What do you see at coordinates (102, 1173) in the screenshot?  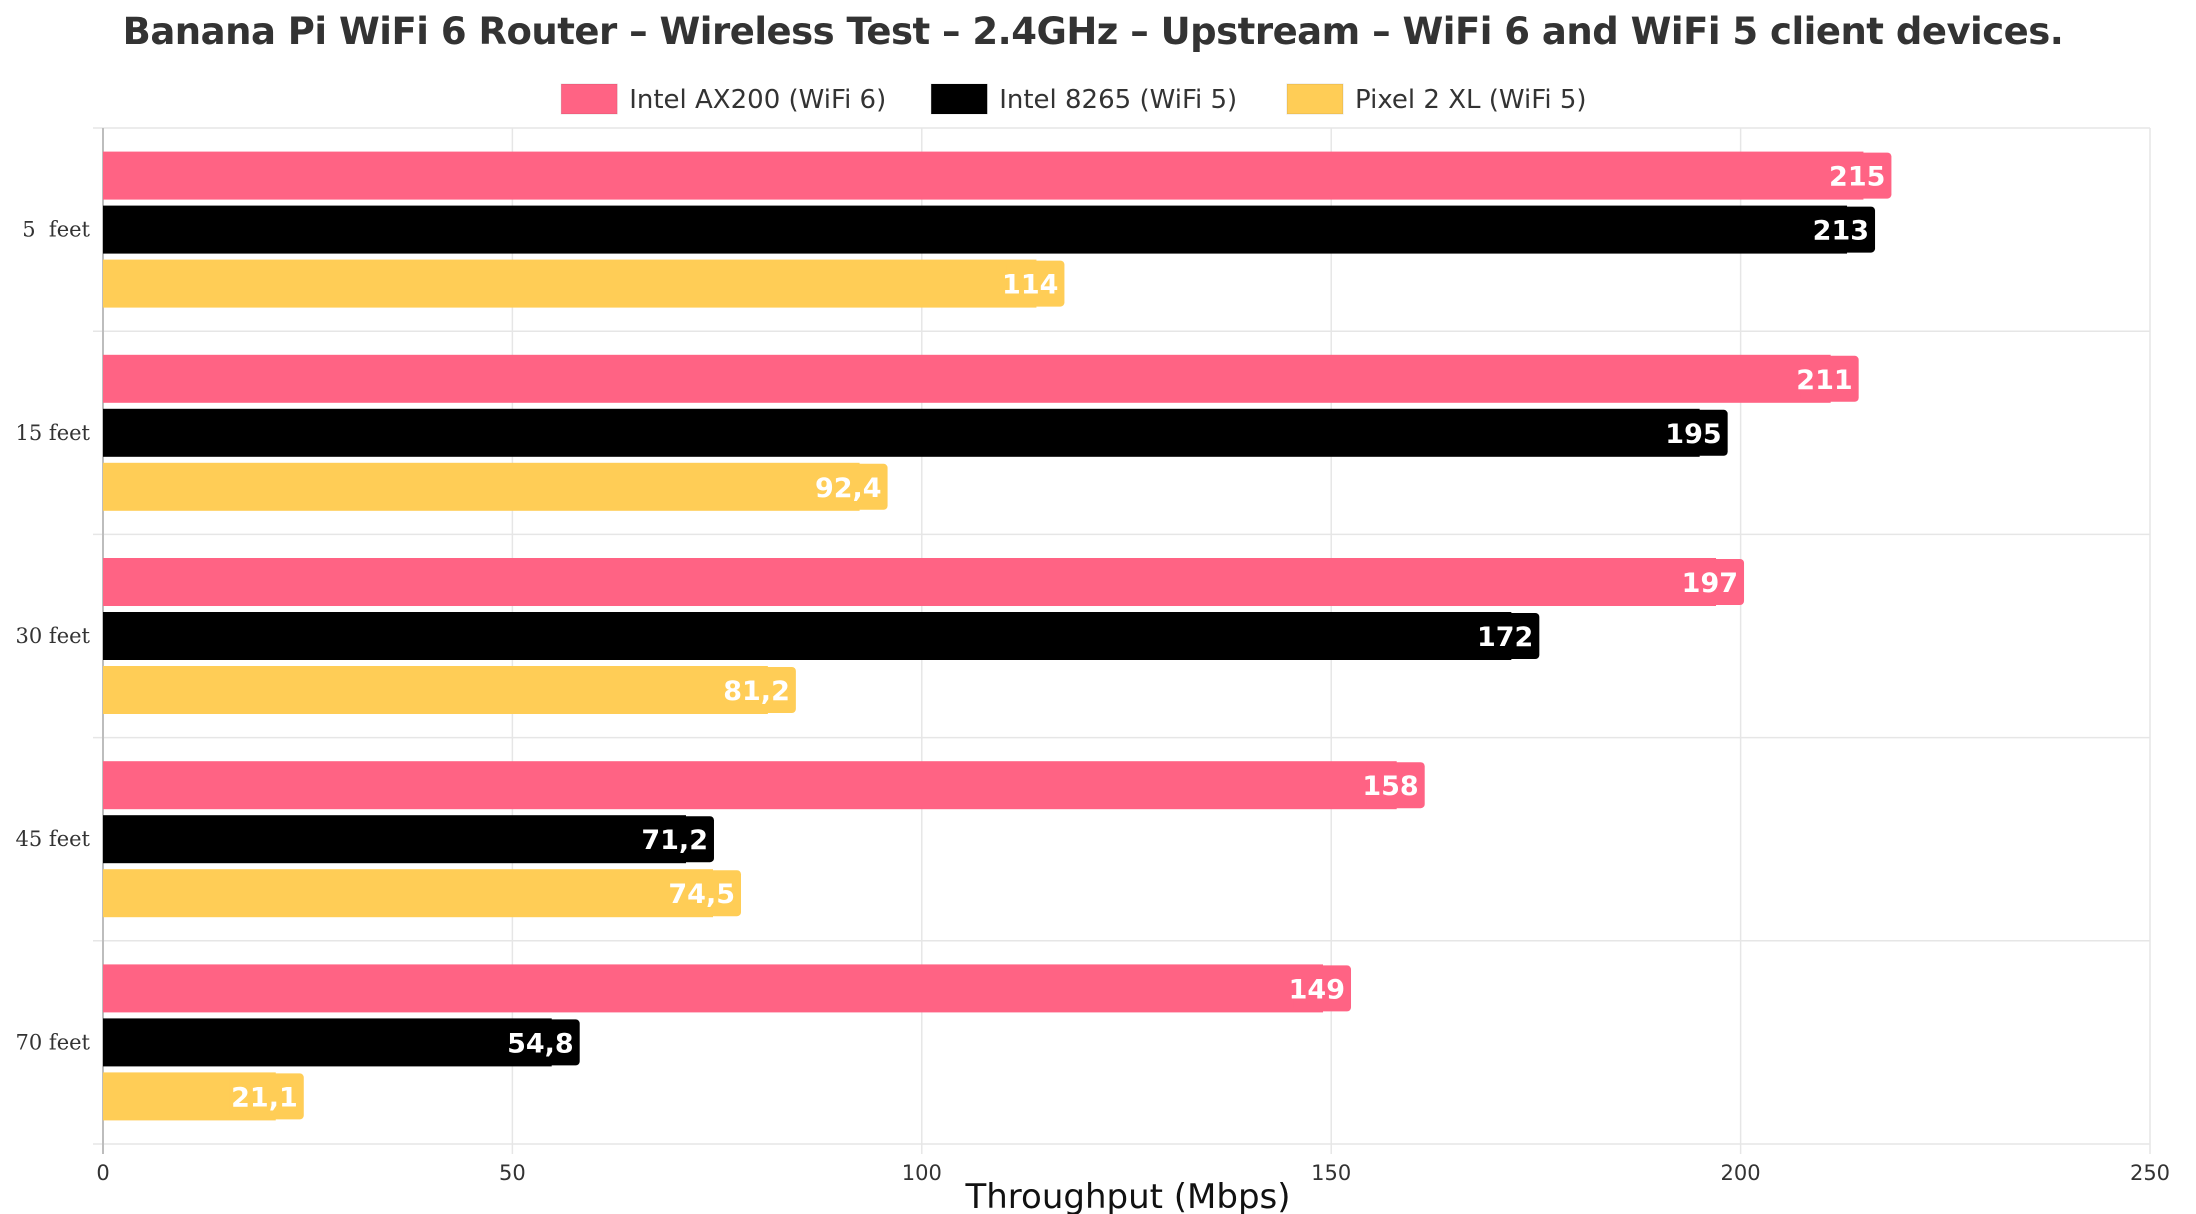 I see `x-tick-label: 0` at bounding box center [102, 1173].